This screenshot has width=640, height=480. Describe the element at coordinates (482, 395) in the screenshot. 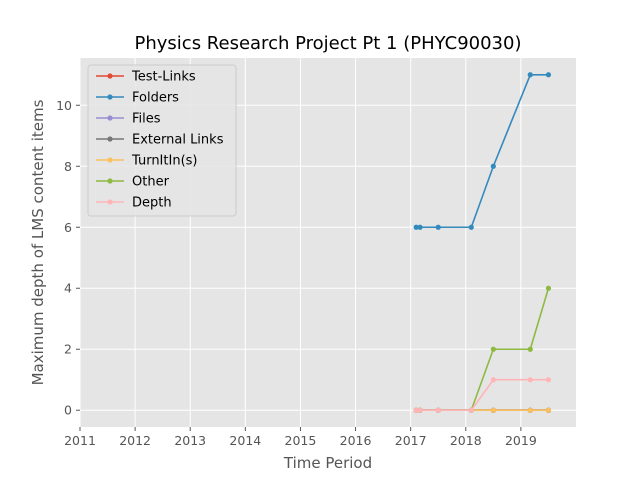

I see `series-depth` at that location.